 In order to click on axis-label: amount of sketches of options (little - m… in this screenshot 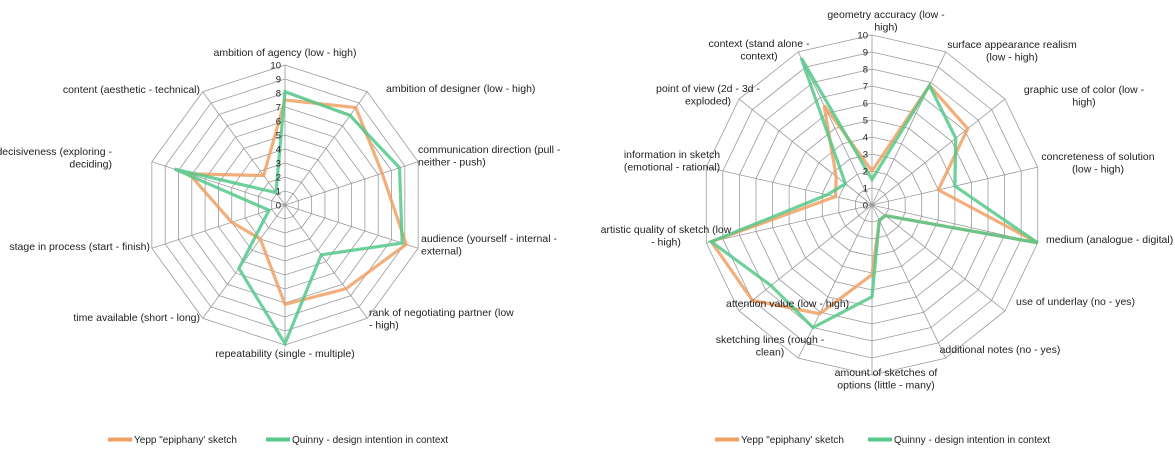, I will do `click(886, 379)`.